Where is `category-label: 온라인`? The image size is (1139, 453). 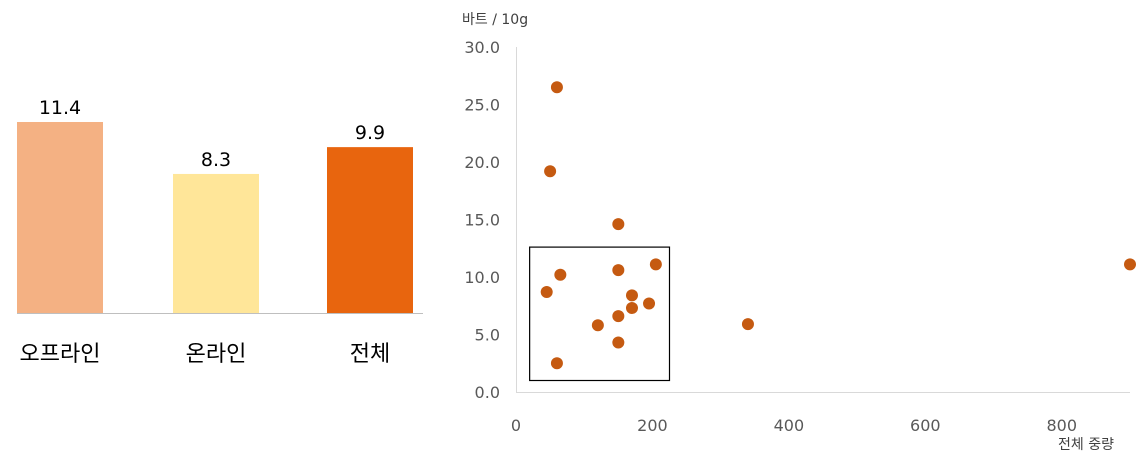 category-label: 온라인 is located at coordinates (216, 354).